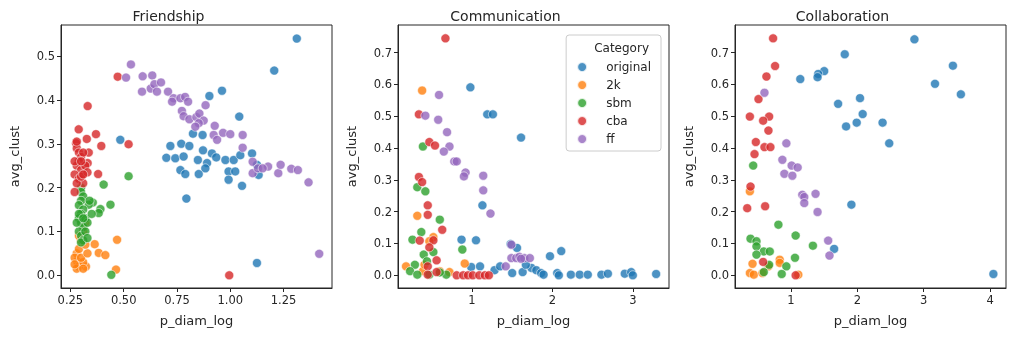 This screenshot has height=343, width=1012. Describe the element at coordinates (123, 300) in the screenshot. I see `x-tick-label: 0.50` at that location.